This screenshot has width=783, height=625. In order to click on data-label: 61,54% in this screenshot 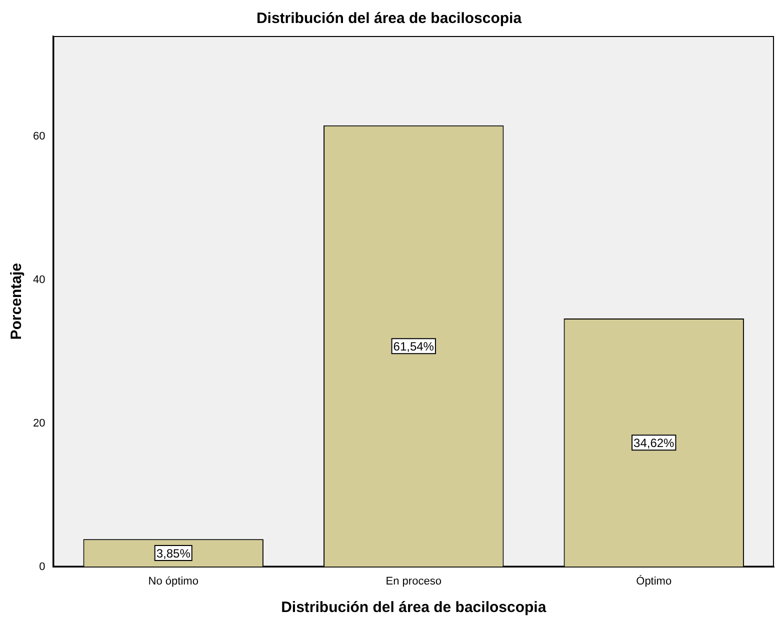, I will do `click(413, 346)`.